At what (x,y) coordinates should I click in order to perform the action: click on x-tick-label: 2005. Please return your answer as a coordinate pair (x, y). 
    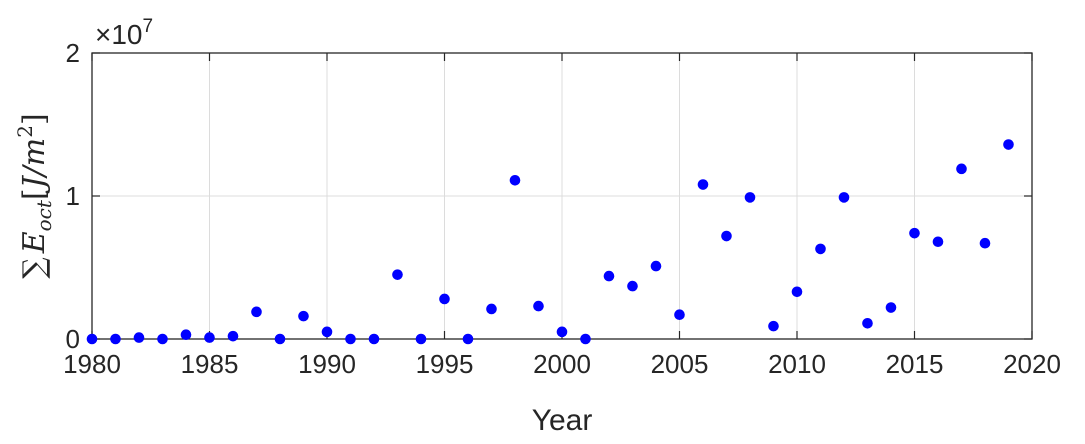
    Looking at the image, I should click on (680, 364).